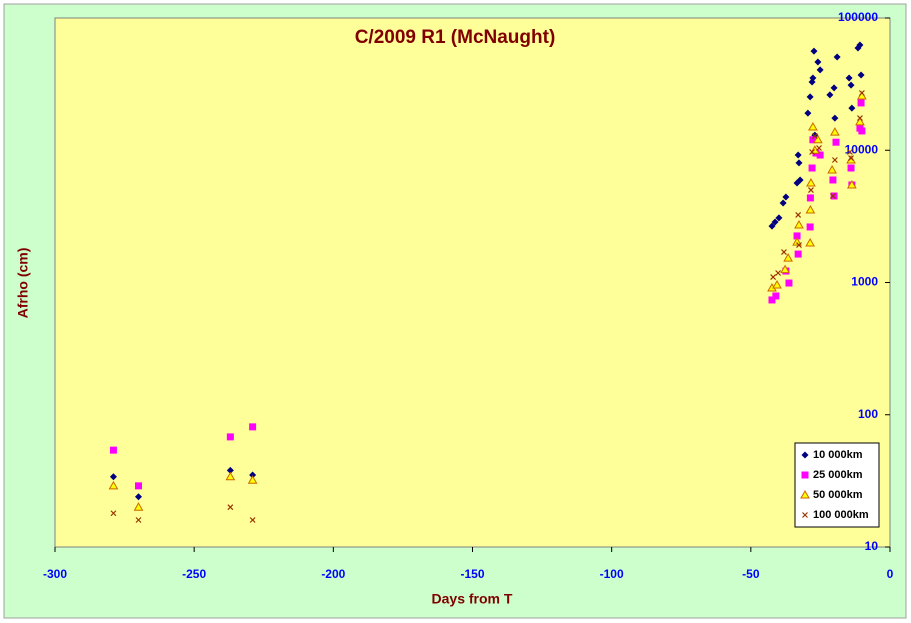 This screenshot has width=911, height=623. What do you see at coordinates (838, 495) in the screenshot?
I see `legend-label: 50 000km` at bounding box center [838, 495].